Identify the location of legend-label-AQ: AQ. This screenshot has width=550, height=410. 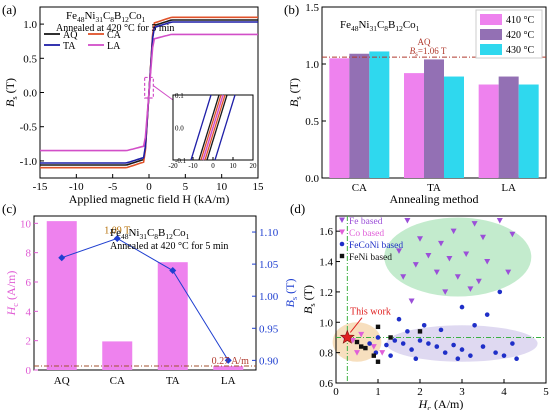
(70, 35).